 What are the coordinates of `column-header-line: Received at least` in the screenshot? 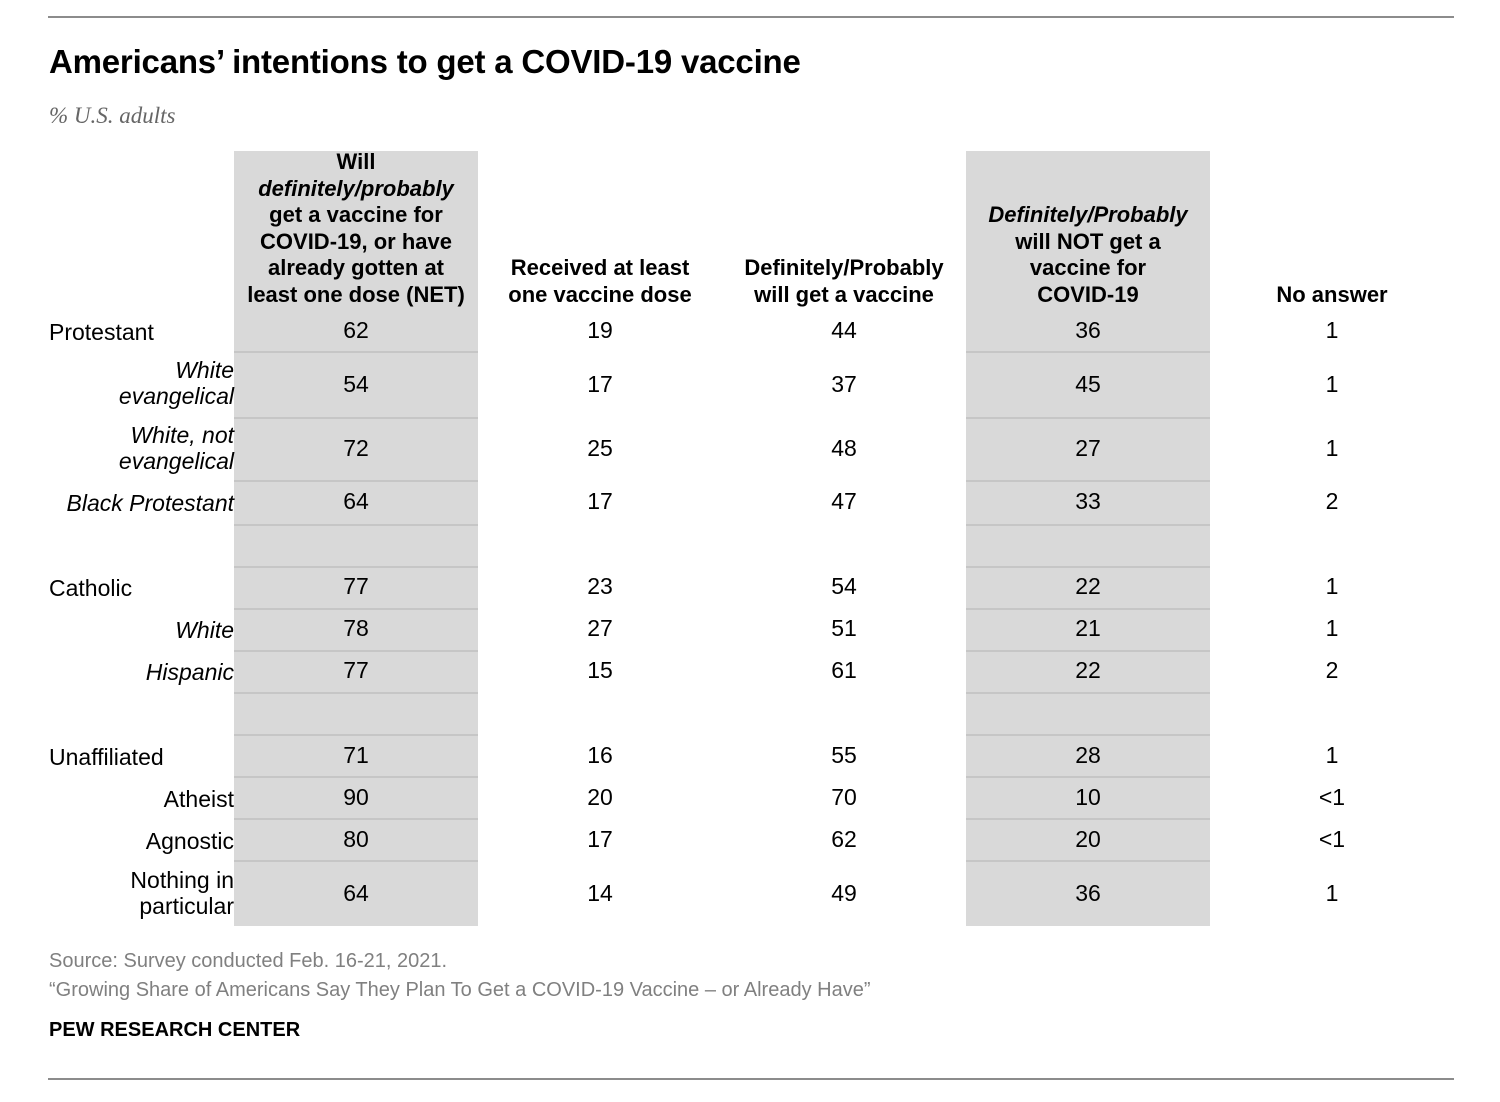 It's located at (600, 267).